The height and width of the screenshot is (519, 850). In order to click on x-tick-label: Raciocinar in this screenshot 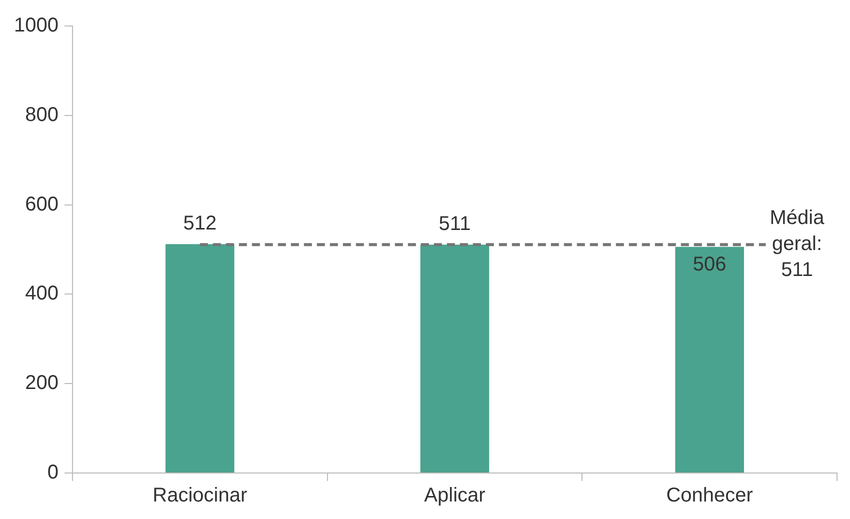, I will do `click(200, 495)`.